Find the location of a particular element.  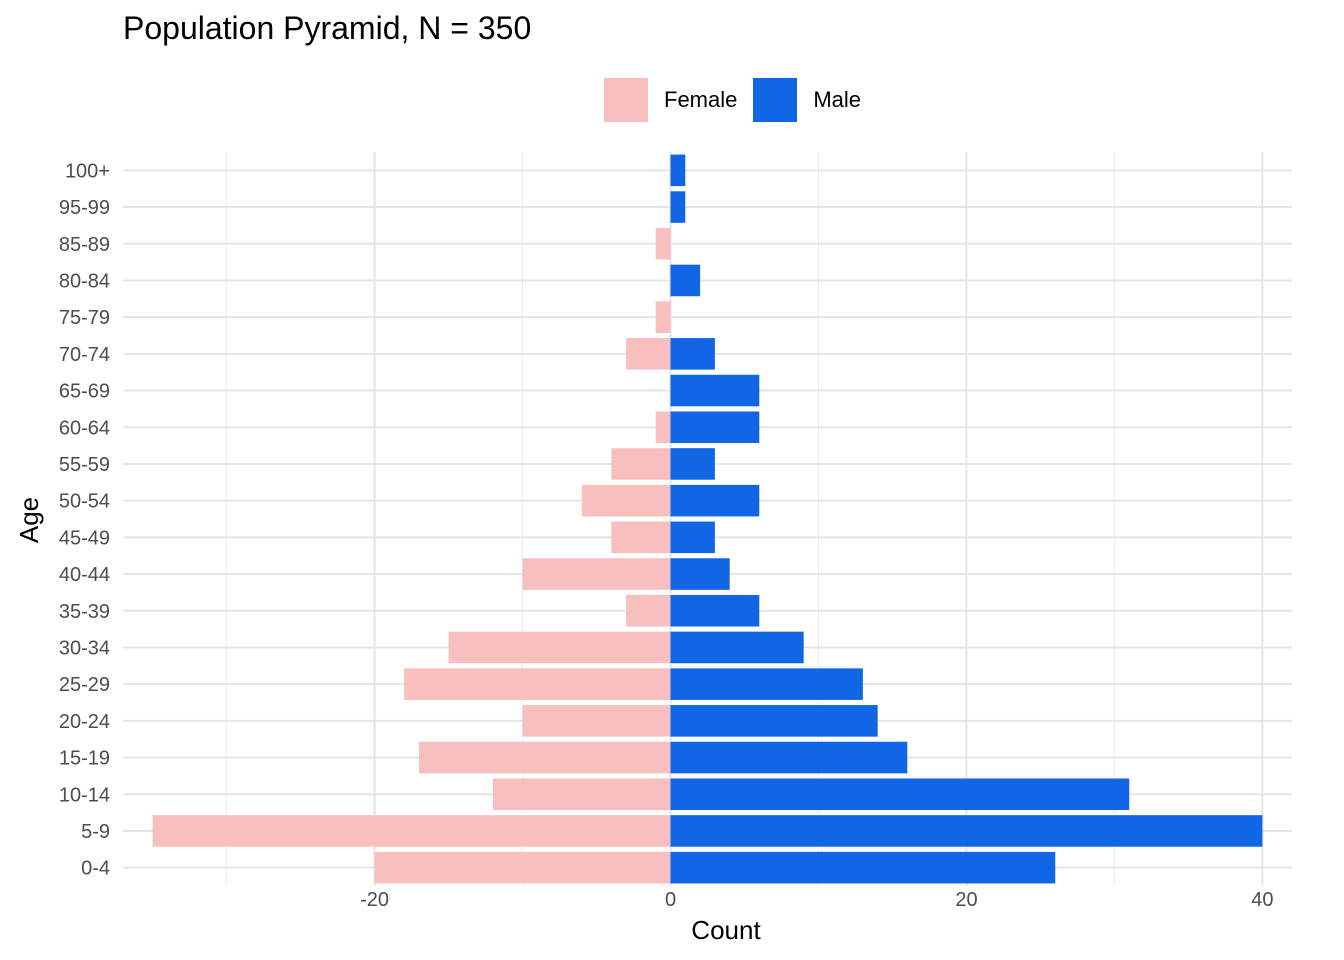

y-tick-label: 40-44 is located at coordinates (84, 575).